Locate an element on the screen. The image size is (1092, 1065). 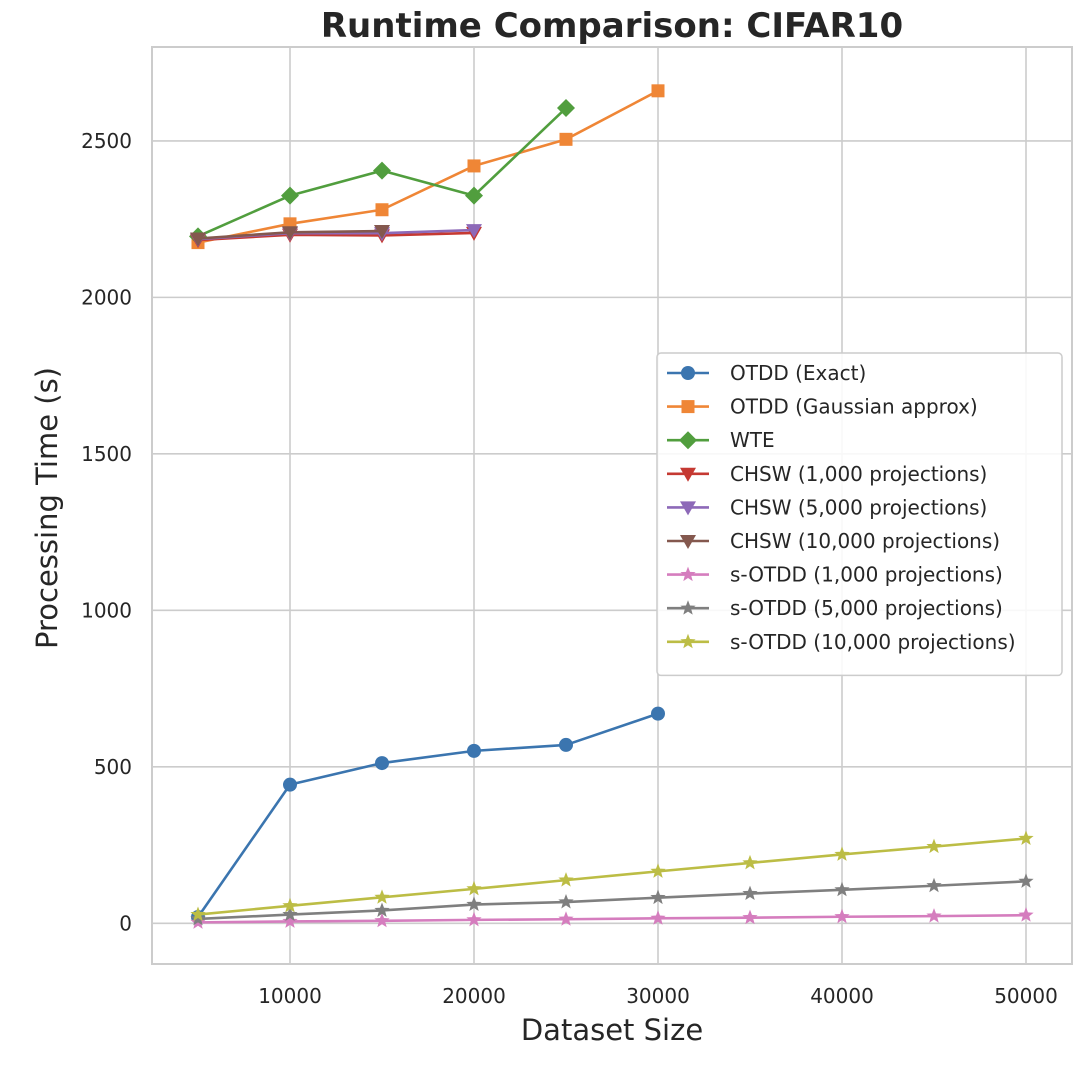
y-tick-label: 0 is located at coordinates (125, 923).